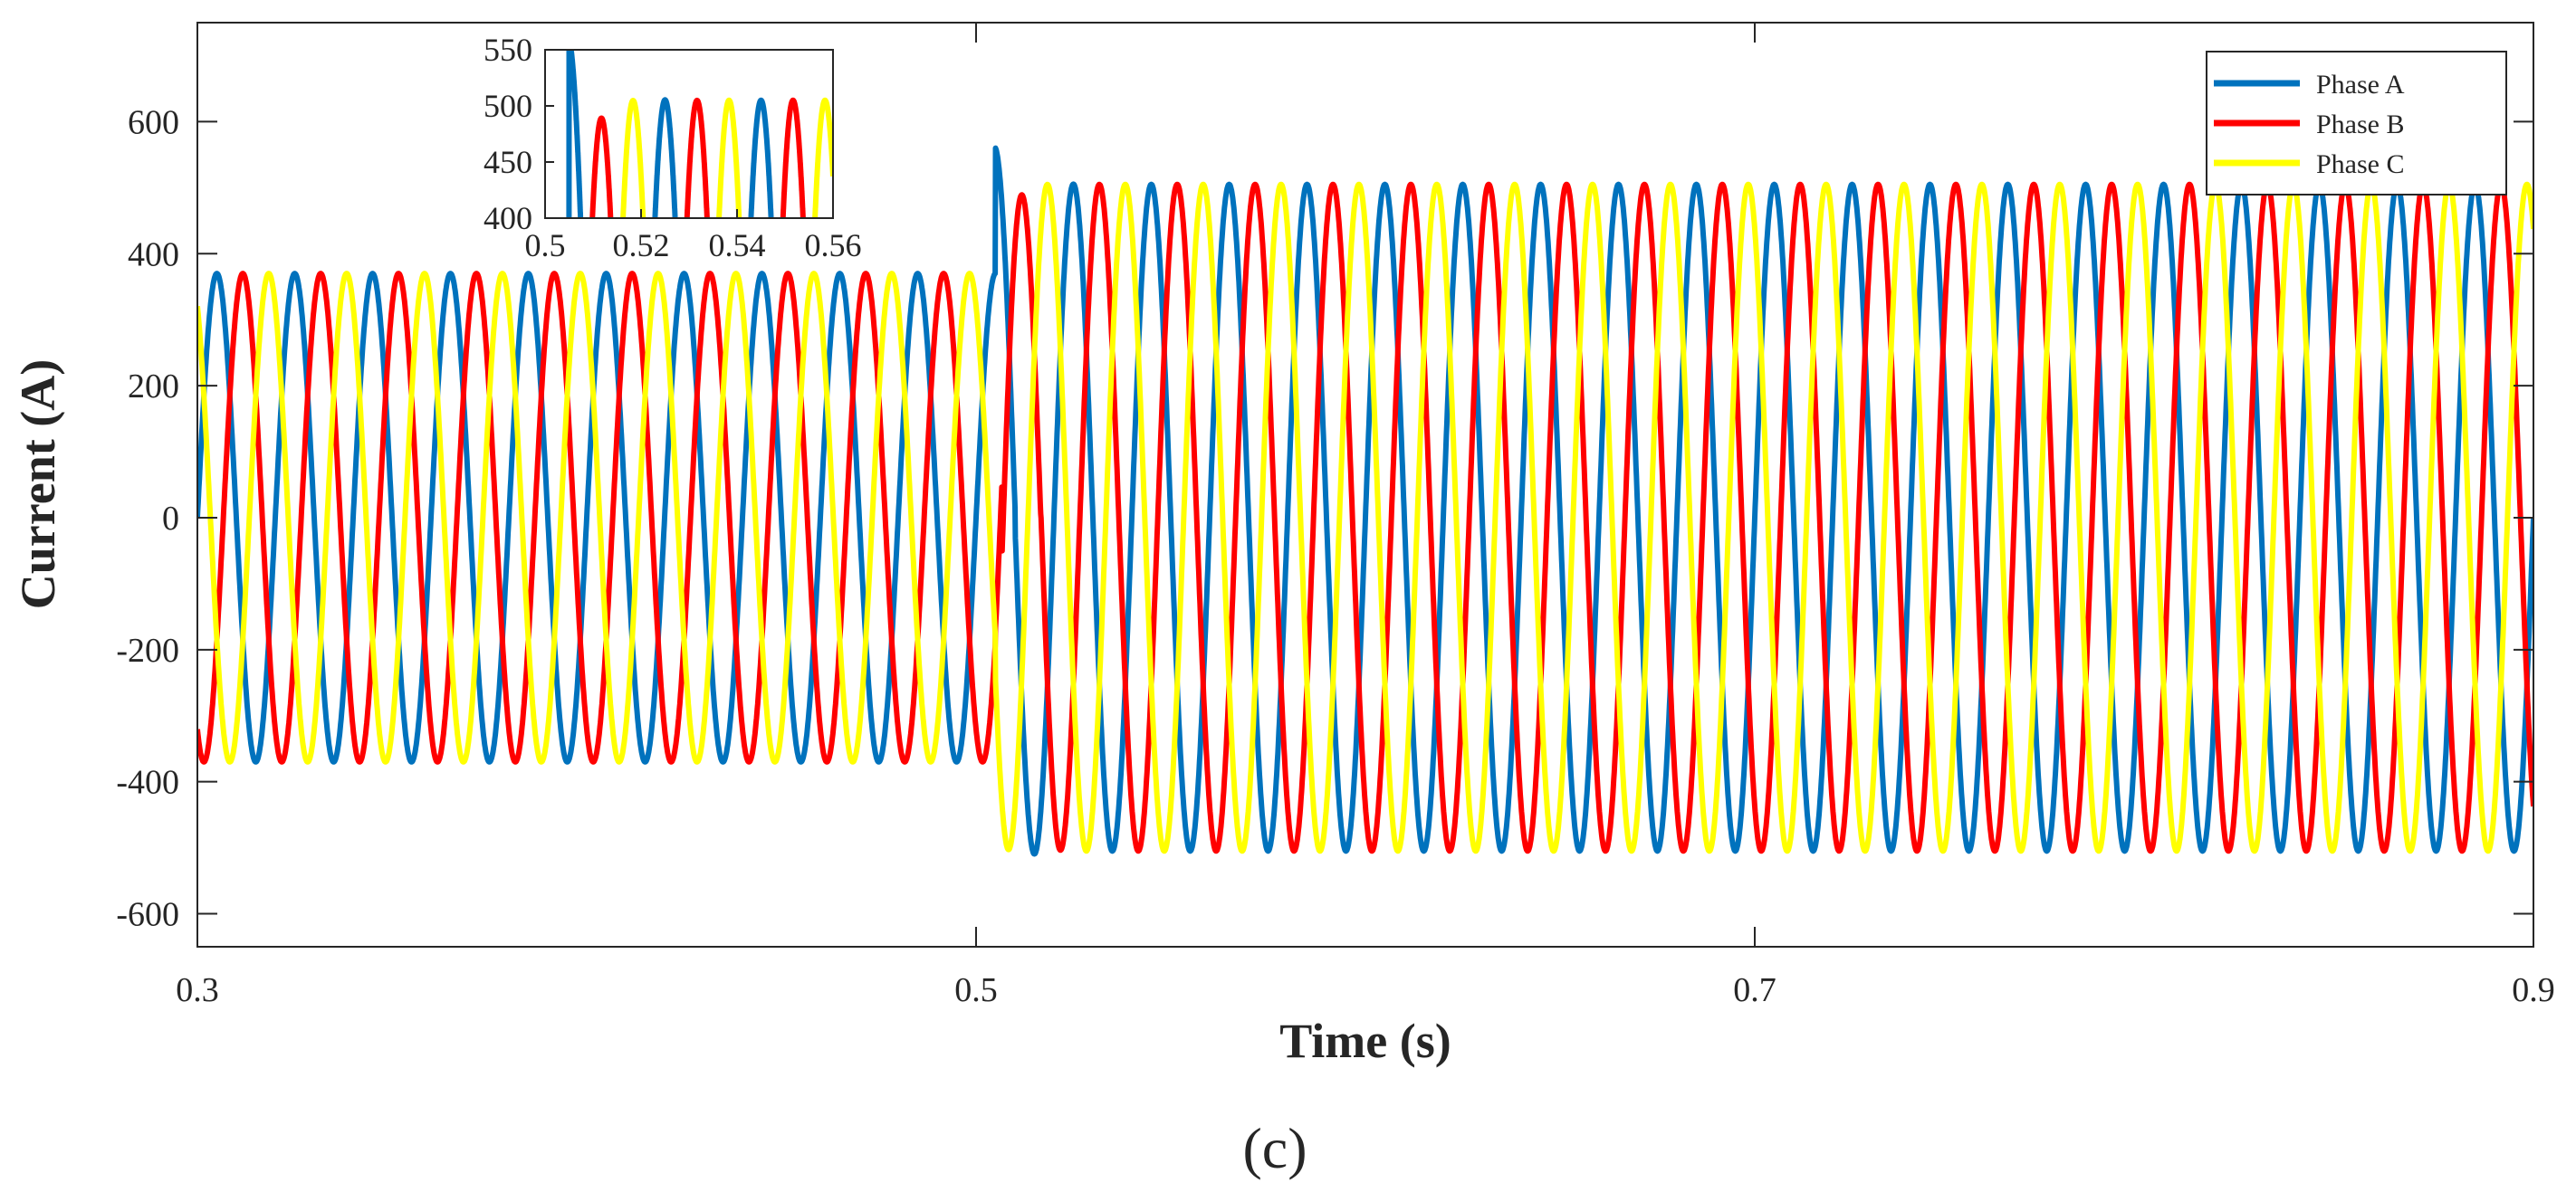  I want to click on figure-caption: (c), so click(1274, 1148).